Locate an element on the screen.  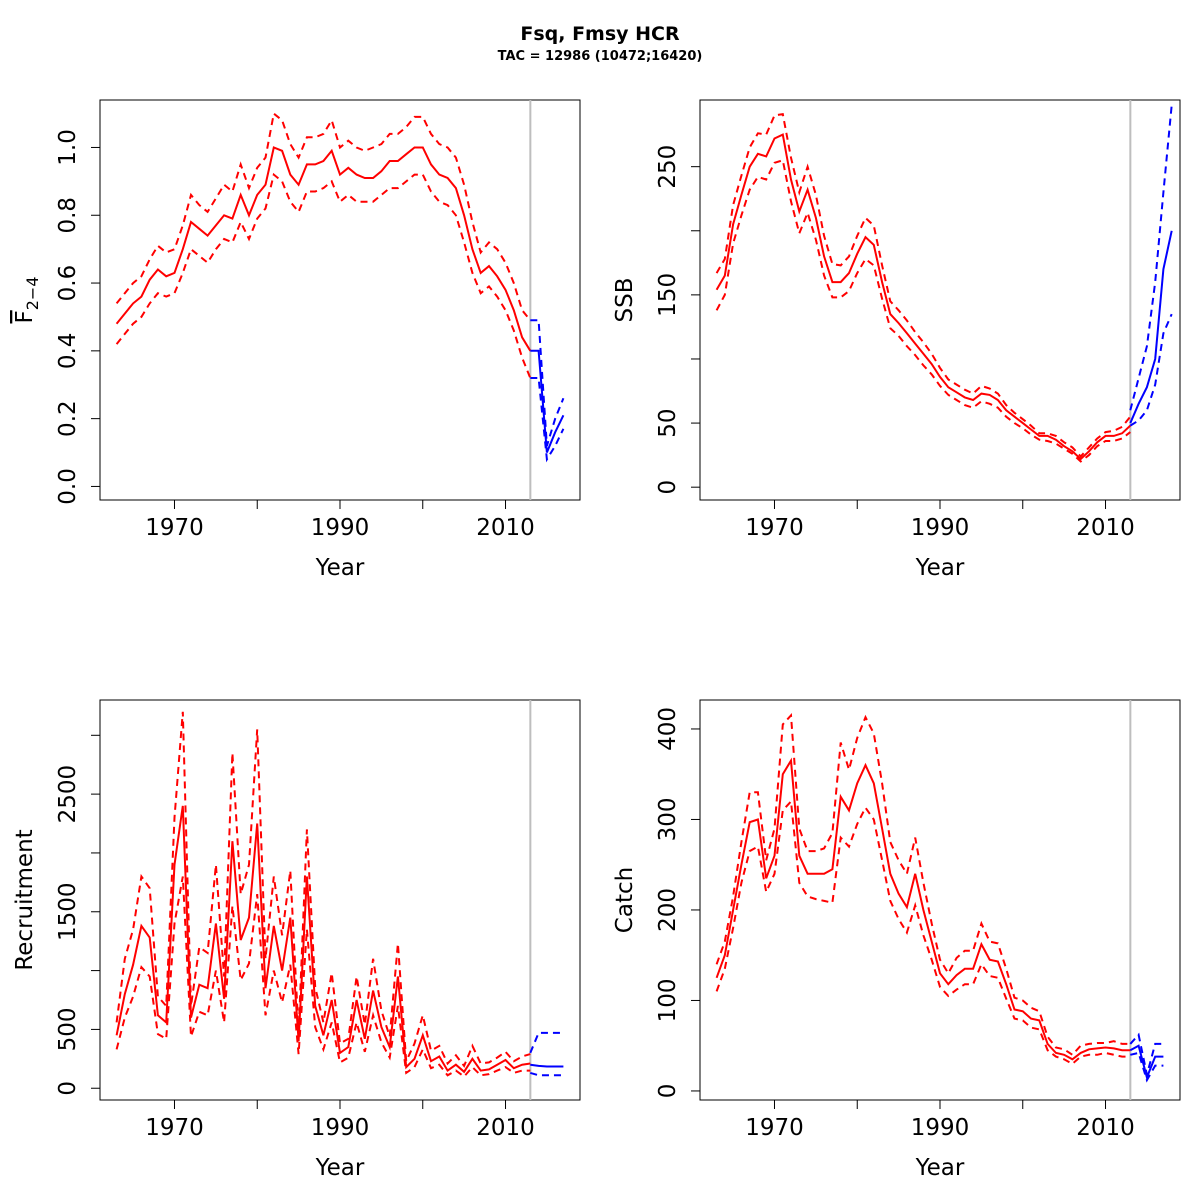
y-tick-label: 200 is located at coordinates (668, 910).